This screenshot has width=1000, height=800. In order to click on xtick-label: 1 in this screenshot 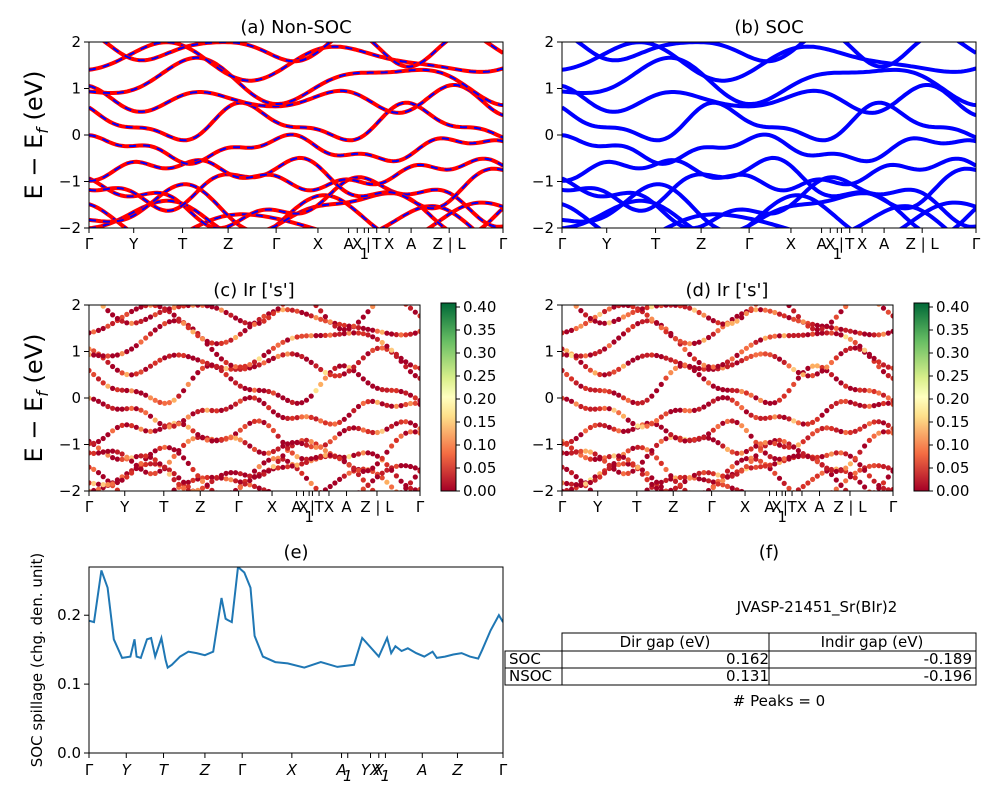, I will do `click(386, 776)`.